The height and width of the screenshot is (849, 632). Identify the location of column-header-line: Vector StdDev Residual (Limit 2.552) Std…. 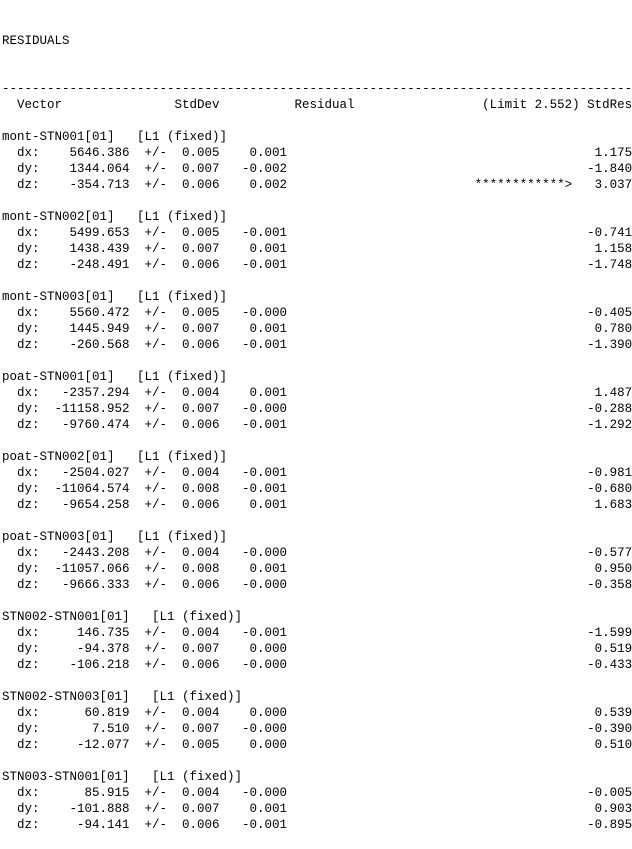
(317, 105).